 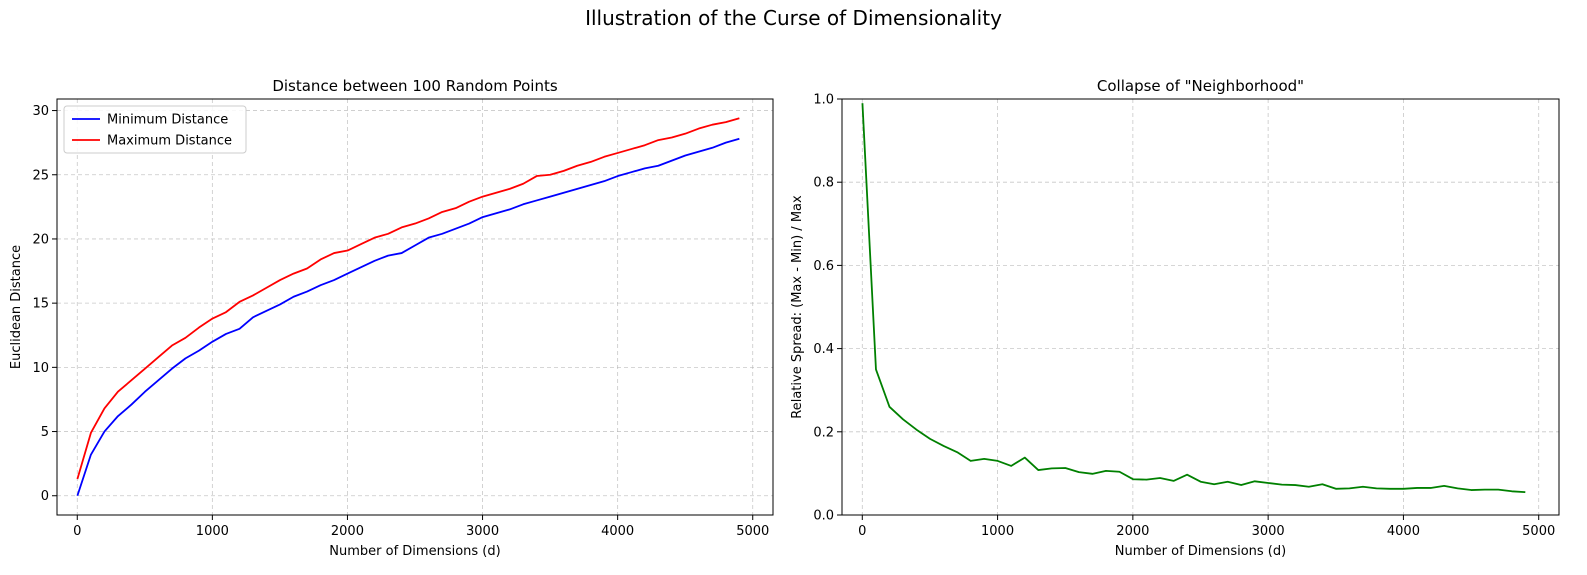 I want to click on left-y-tick-label-3: 15, so click(x=40, y=304).